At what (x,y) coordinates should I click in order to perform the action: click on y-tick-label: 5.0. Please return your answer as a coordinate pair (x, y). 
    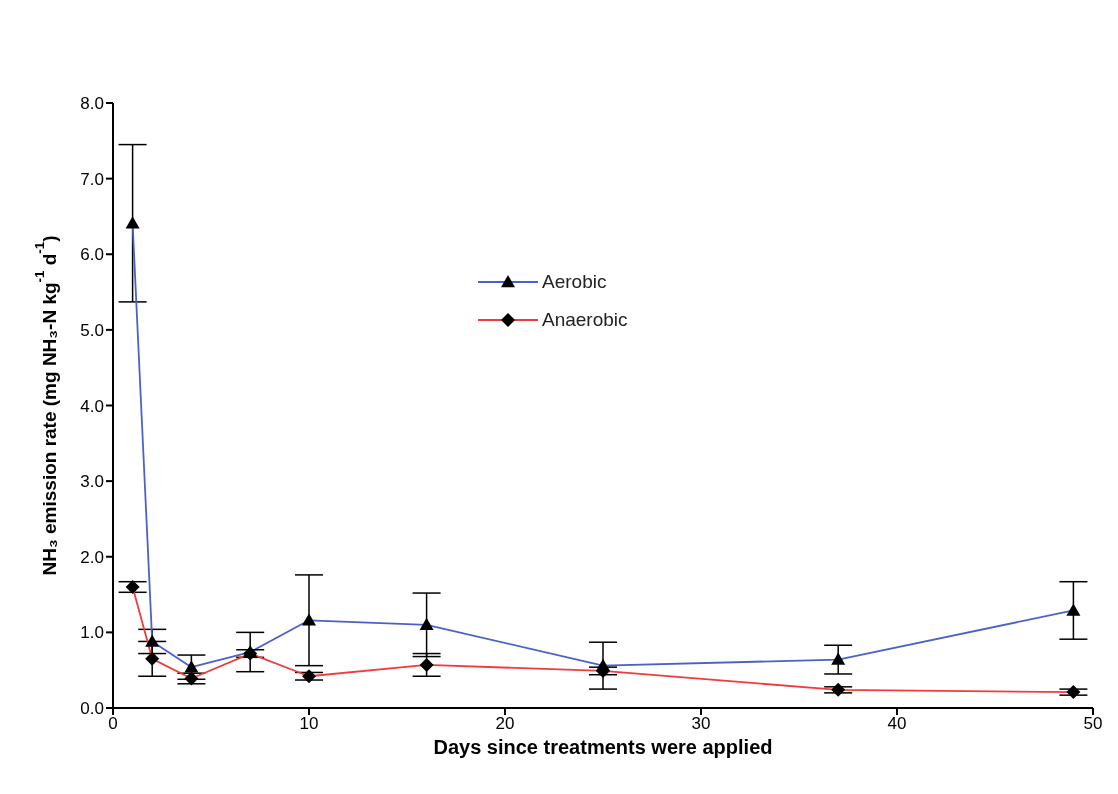
    Looking at the image, I should click on (92, 330).